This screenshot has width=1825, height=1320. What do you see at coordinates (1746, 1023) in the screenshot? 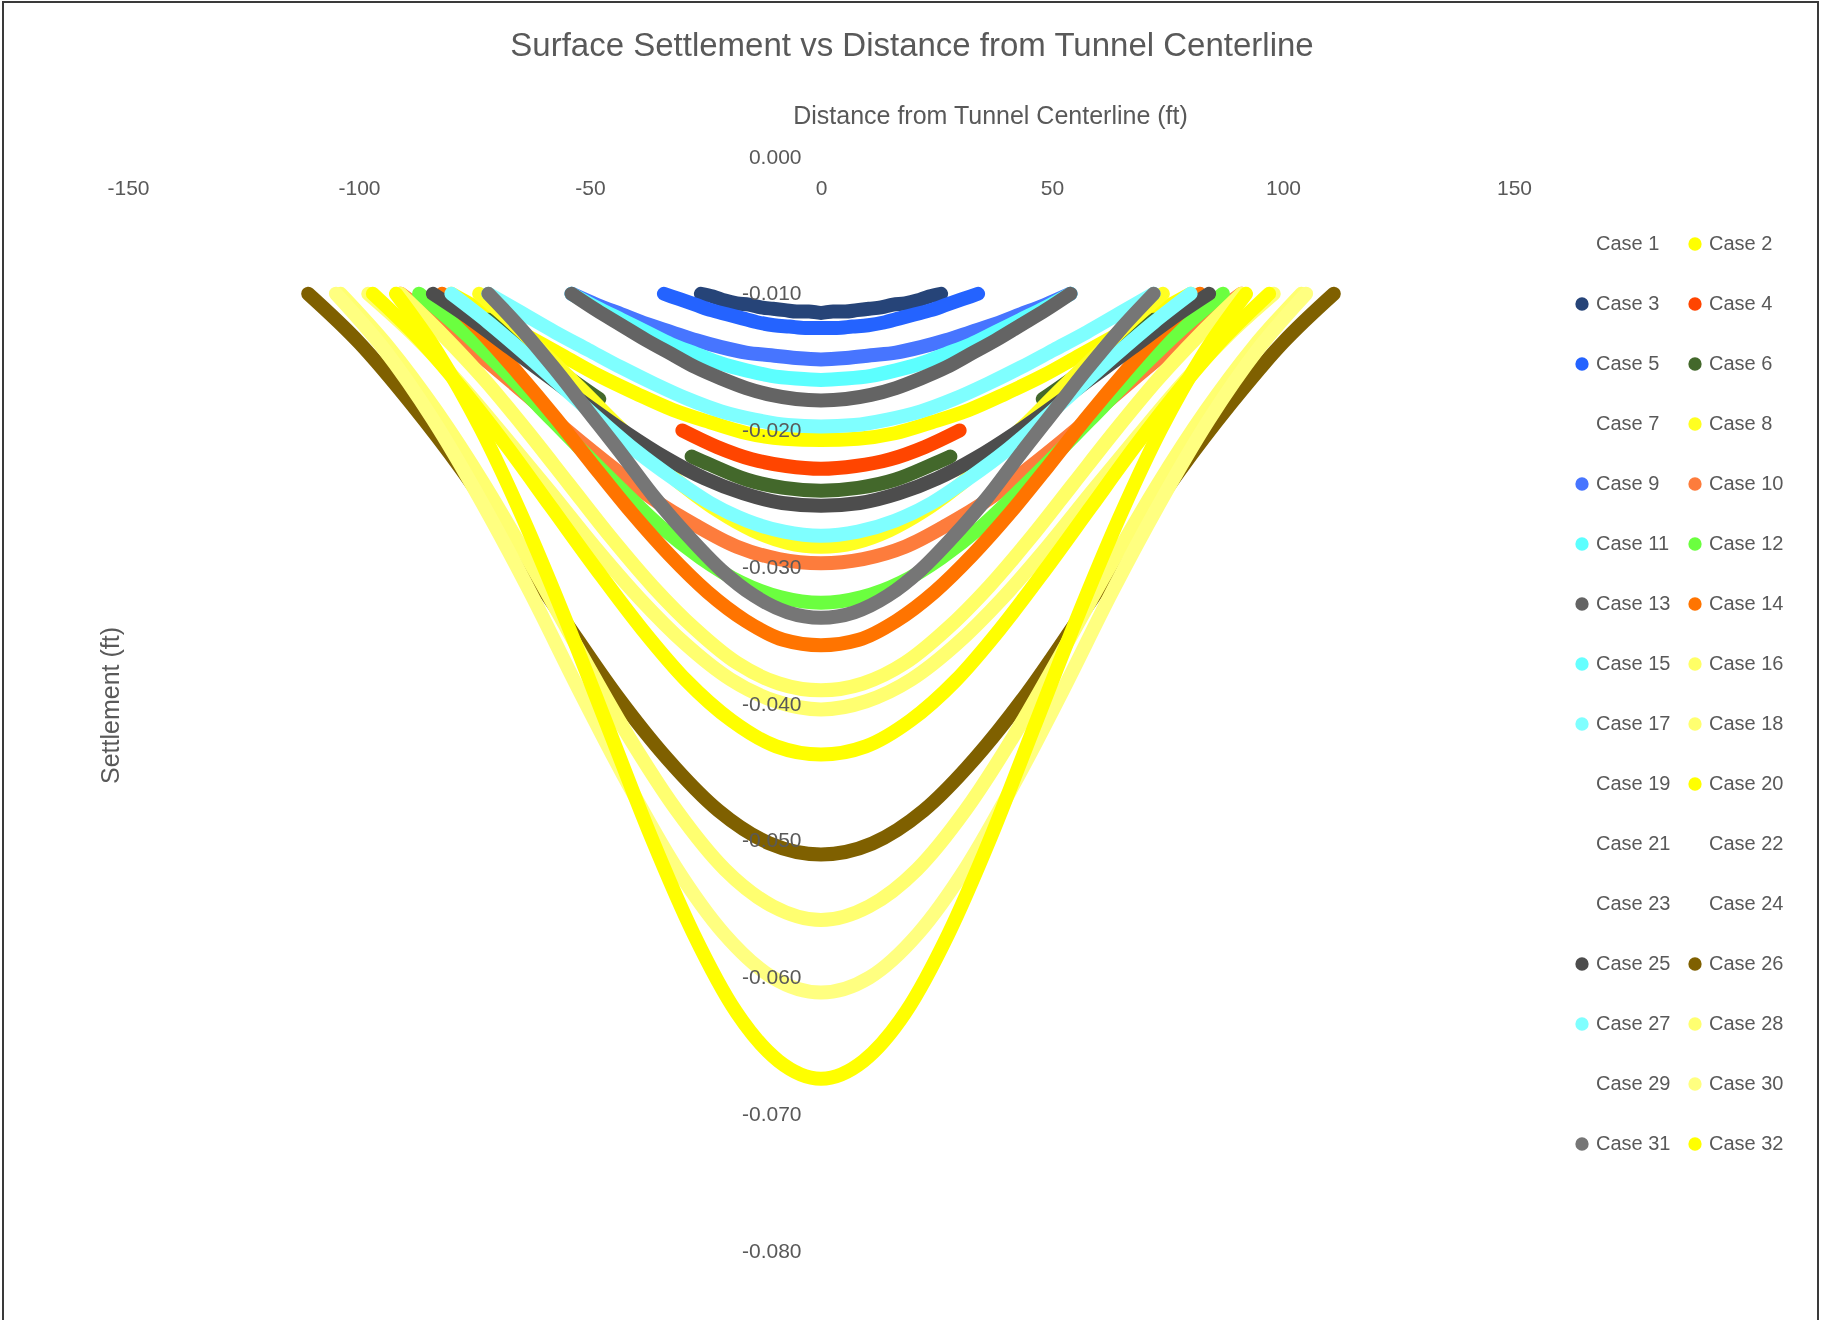
I see `legend-label: Case 28` at bounding box center [1746, 1023].